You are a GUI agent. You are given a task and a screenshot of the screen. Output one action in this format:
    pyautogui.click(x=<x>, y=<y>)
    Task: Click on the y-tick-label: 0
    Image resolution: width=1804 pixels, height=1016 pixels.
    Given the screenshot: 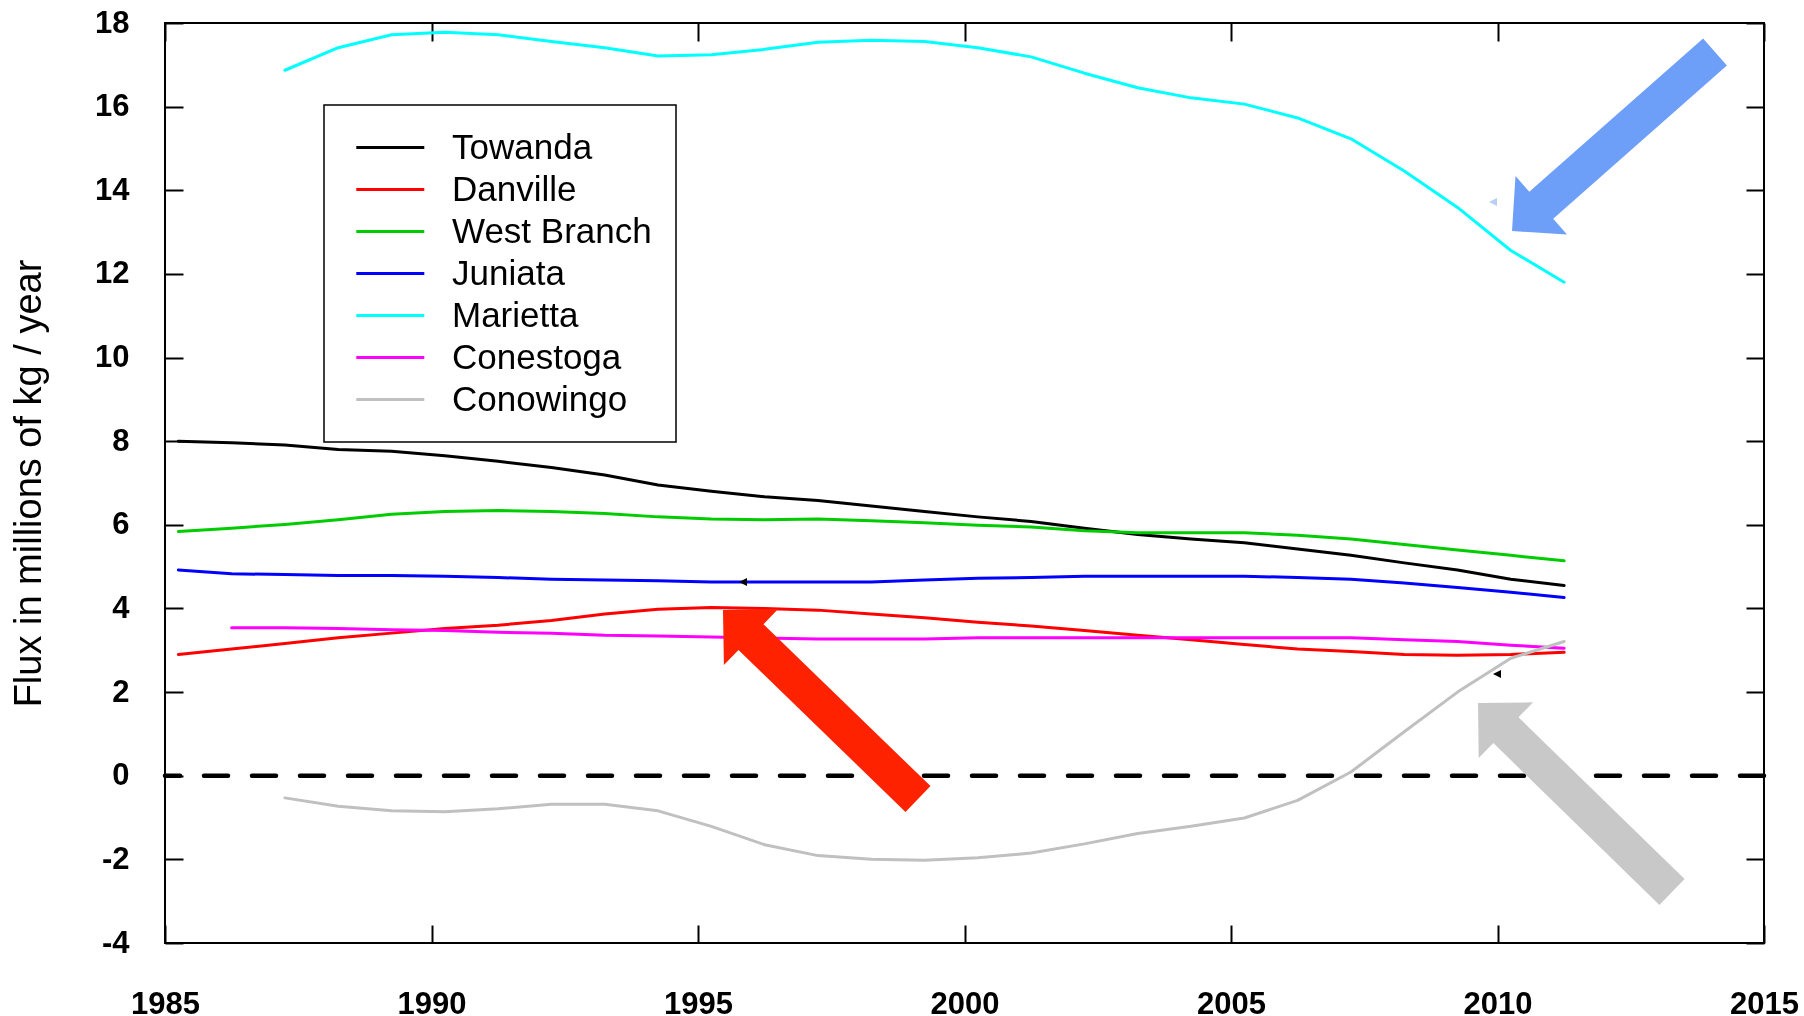 What is the action you would take?
    pyautogui.click(x=121, y=775)
    